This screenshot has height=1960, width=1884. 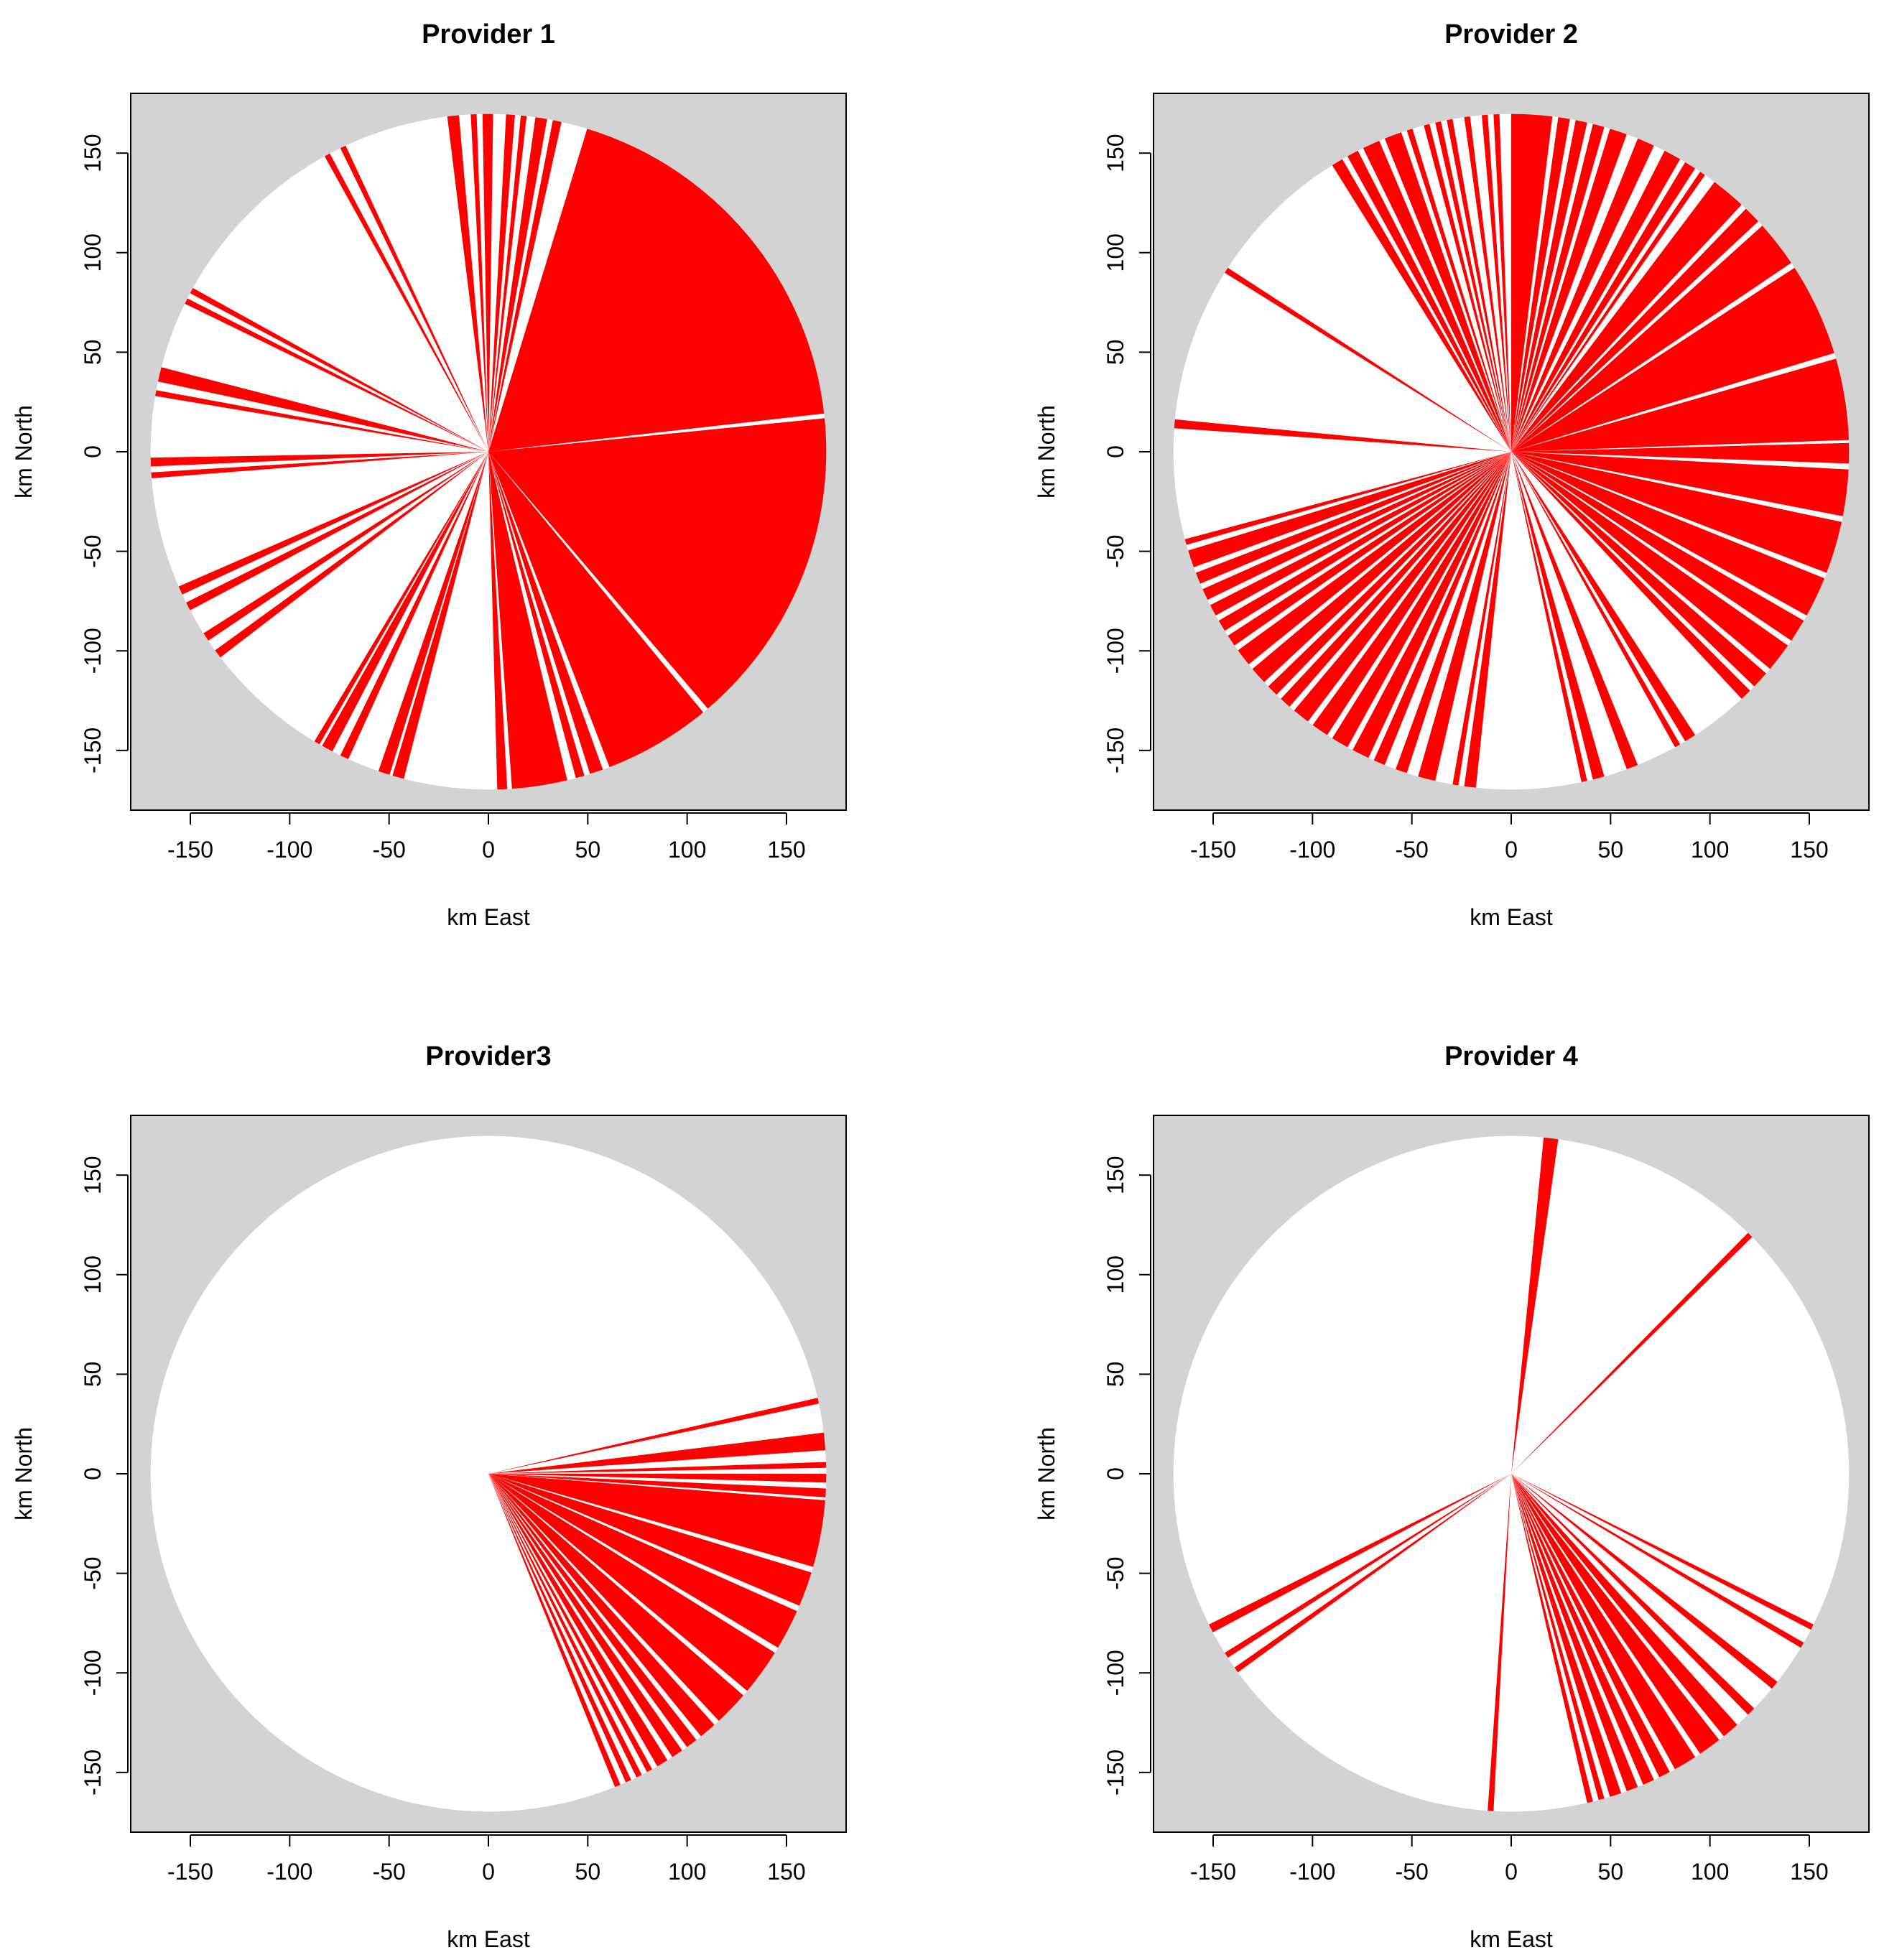 What do you see at coordinates (1412, 850) in the screenshot?
I see `x-tick-label: -50` at bounding box center [1412, 850].